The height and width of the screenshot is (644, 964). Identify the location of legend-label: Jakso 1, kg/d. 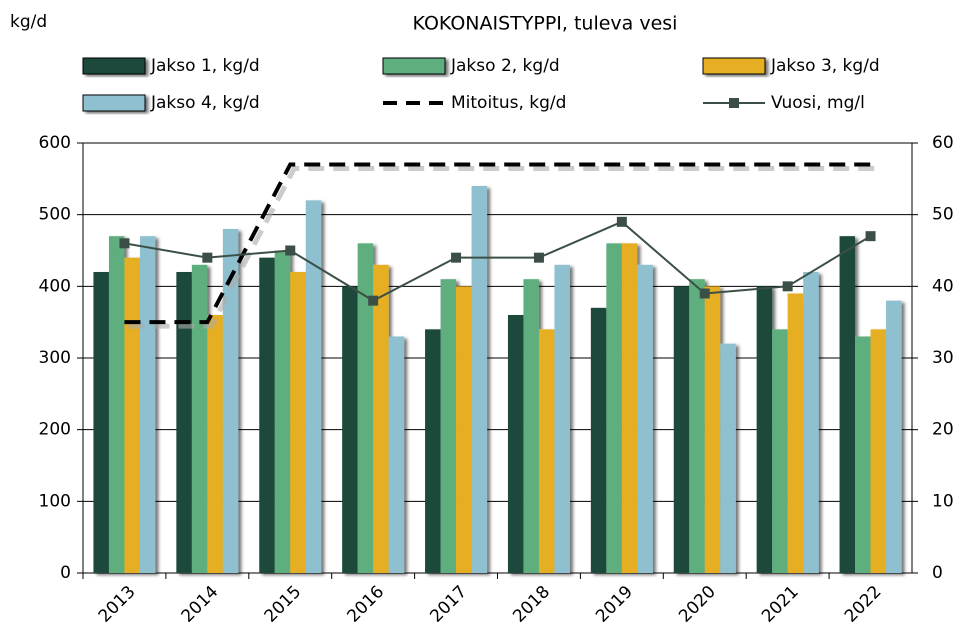
(205, 66).